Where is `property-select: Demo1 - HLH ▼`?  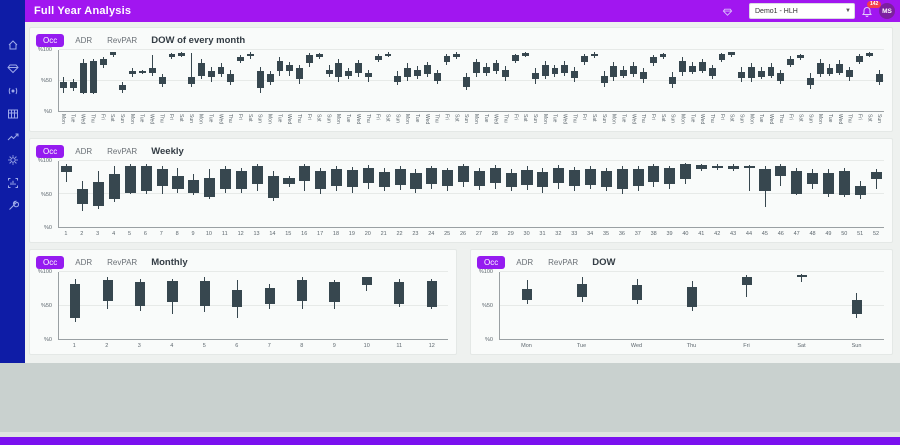
property-select: Demo1 - HLH ▼ is located at coordinates (802, 11).